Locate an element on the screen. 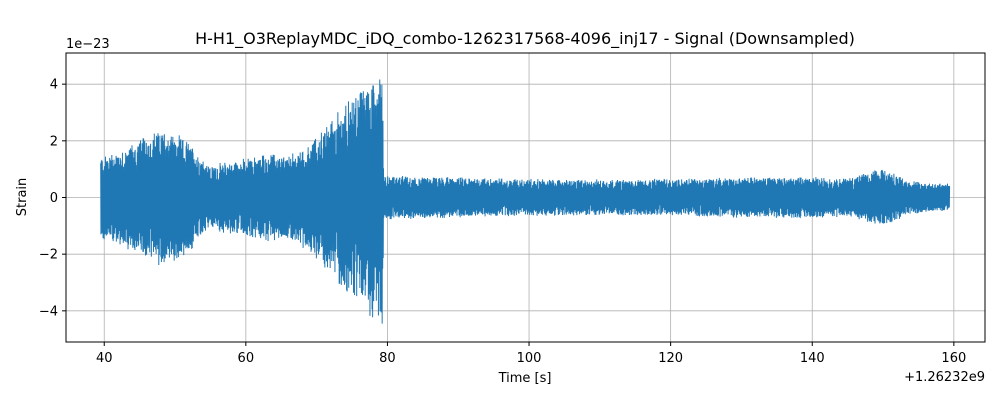  x-tick-label: 60 is located at coordinates (246, 358).